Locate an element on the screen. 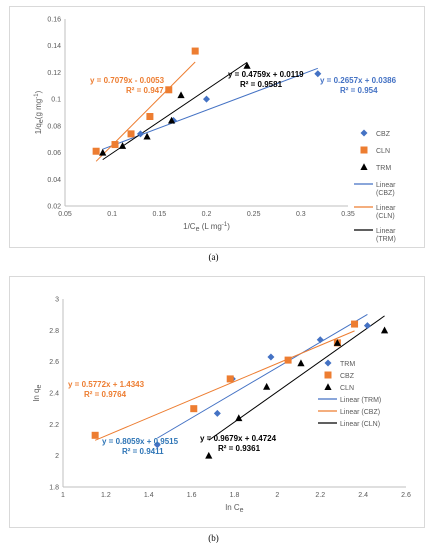 This screenshot has width=427, height=550. r-squared-label: R² = 0.9361 is located at coordinates (239, 448).